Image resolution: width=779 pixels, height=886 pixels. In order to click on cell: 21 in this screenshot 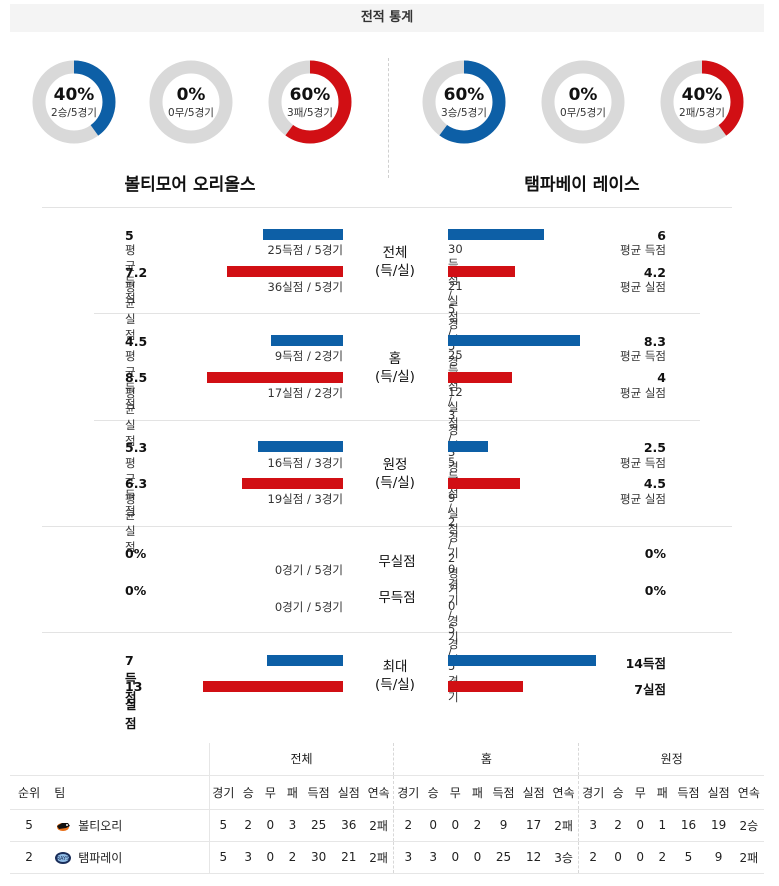, I will do `click(348, 857)`.